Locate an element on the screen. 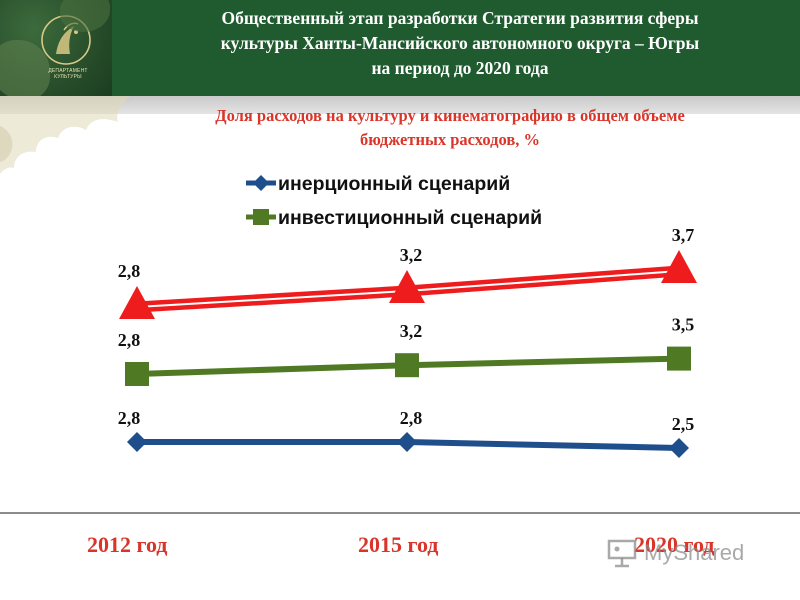  chart-baseline-divider is located at coordinates (400, 513).